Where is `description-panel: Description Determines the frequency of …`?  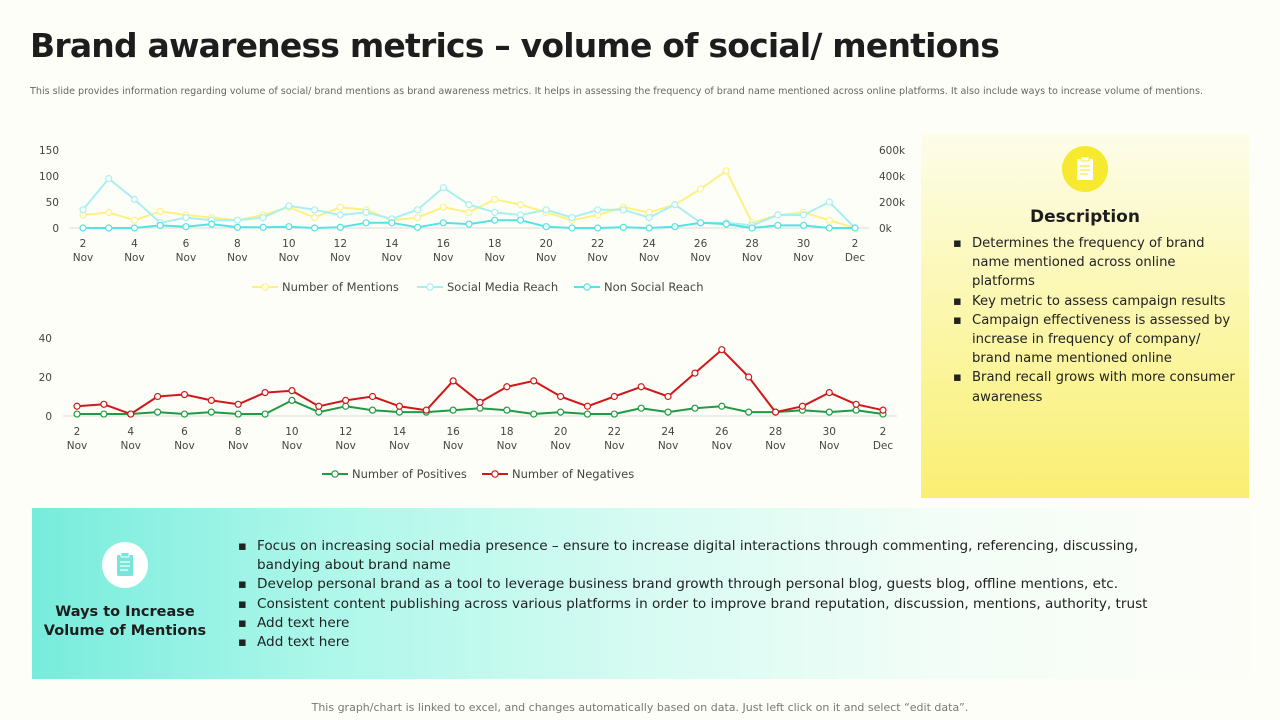 description-panel: Description Determines the frequency of … is located at coordinates (1085, 316).